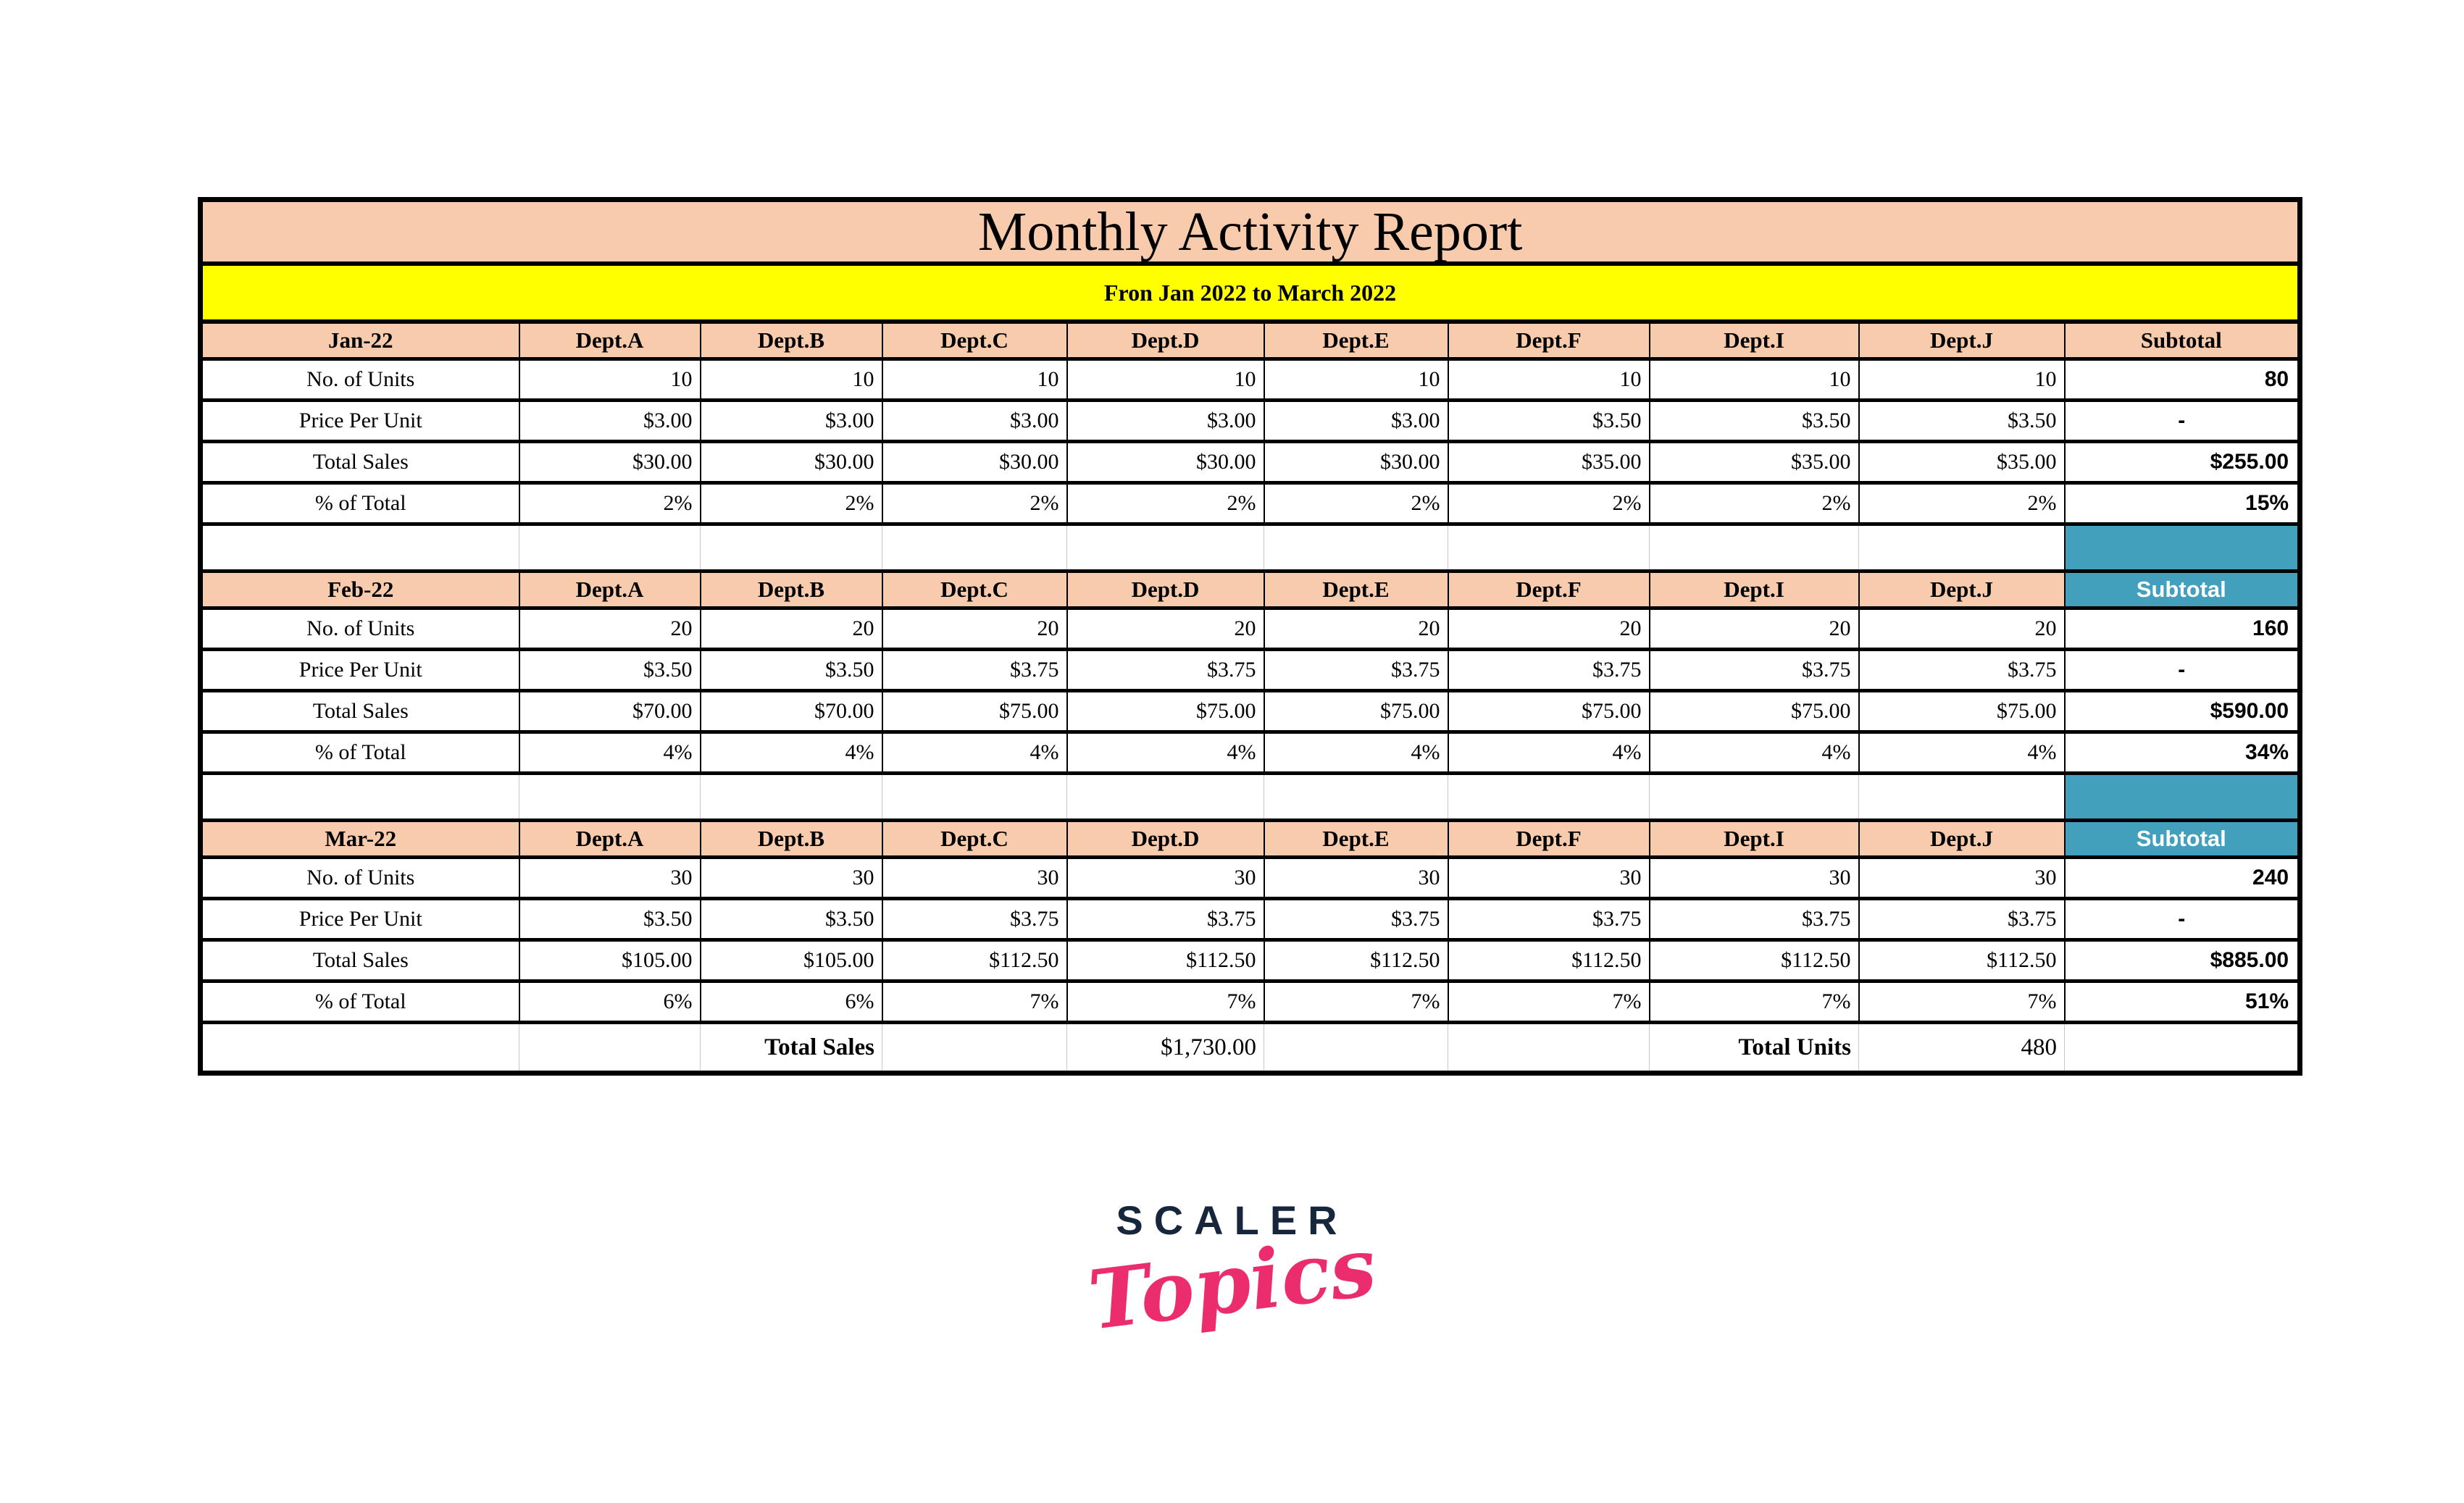 This screenshot has width=2464, height=1503. I want to click on title-row: Monthly Activity Report, so click(1250, 232).